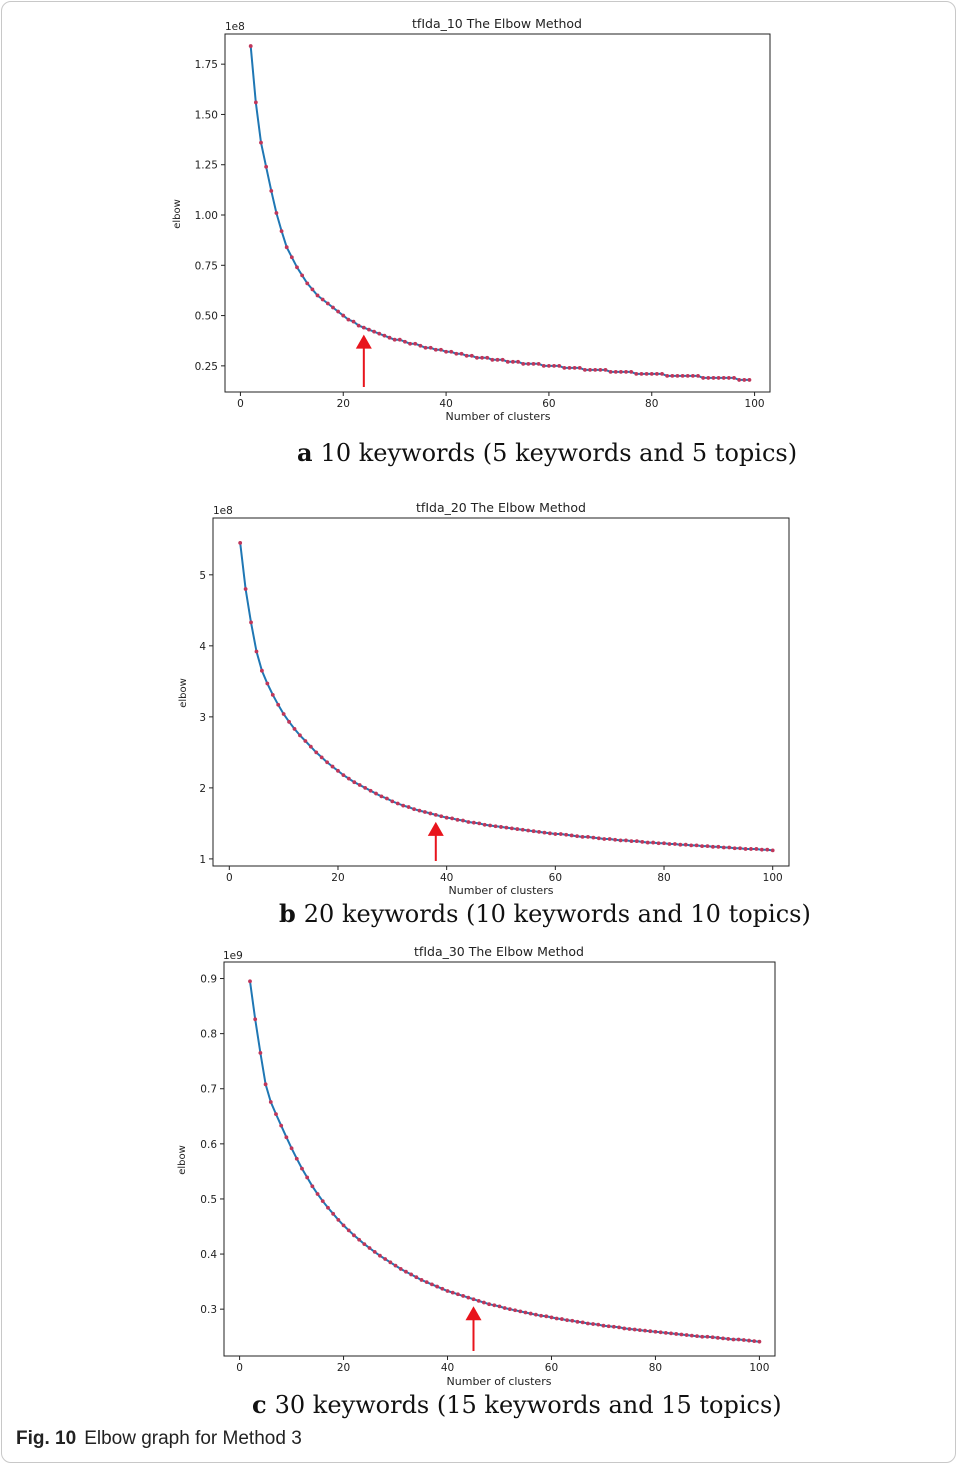 The width and height of the screenshot is (959, 1466). What do you see at coordinates (46, 1438) in the screenshot?
I see `figure-number: Fig. 10` at bounding box center [46, 1438].